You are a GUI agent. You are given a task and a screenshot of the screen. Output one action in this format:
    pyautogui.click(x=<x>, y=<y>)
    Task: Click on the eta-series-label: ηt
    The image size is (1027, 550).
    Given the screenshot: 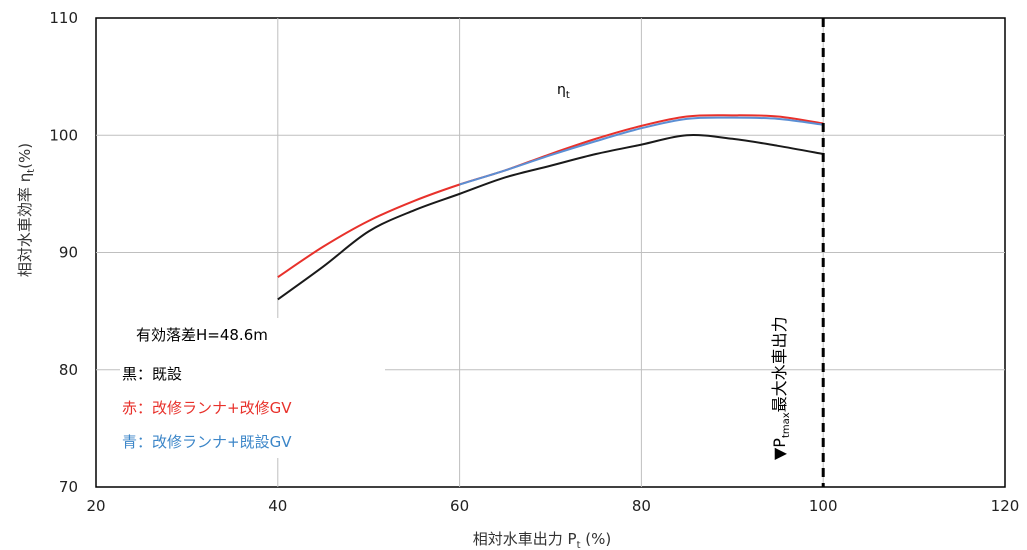 What is the action you would take?
    pyautogui.click(x=563, y=91)
    